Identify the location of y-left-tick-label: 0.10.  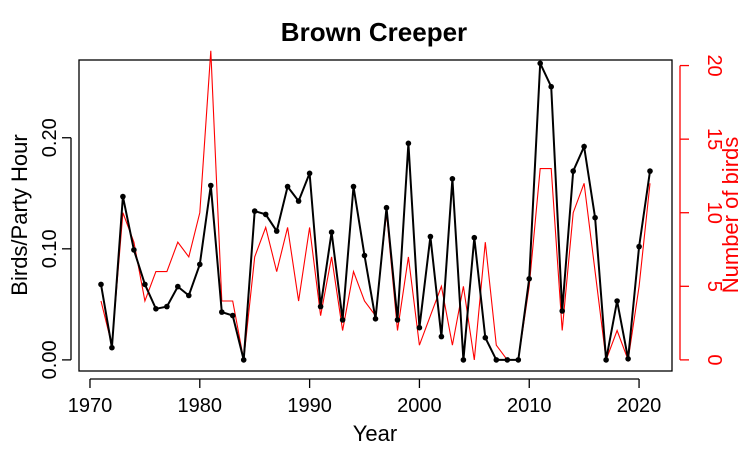
(50, 248).